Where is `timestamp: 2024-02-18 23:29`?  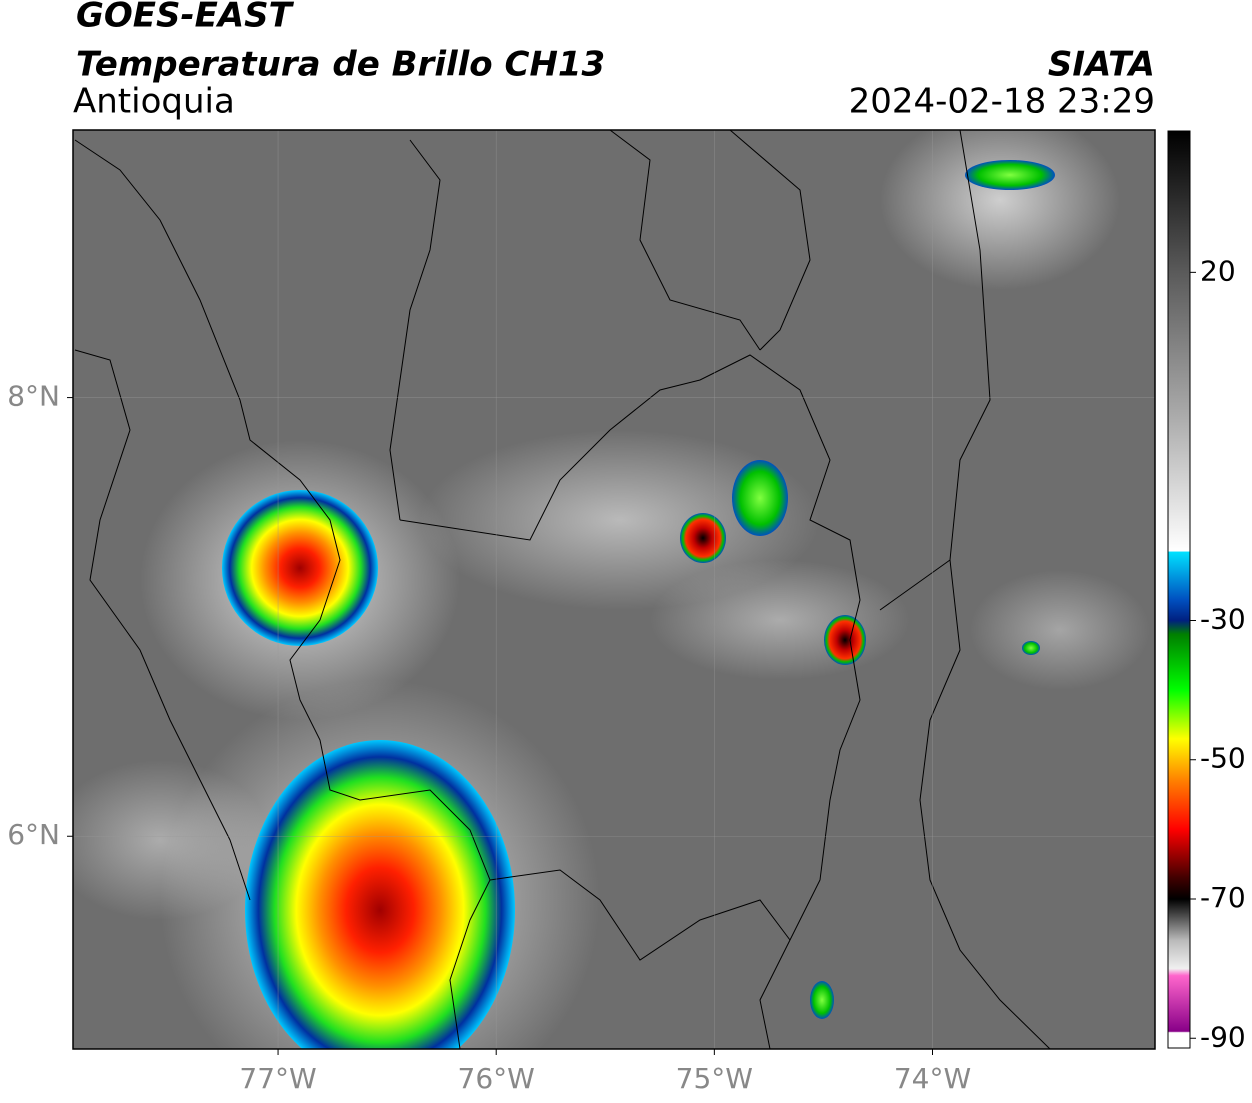
timestamp: 2024-02-18 23:29 is located at coordinates (1002, 102).